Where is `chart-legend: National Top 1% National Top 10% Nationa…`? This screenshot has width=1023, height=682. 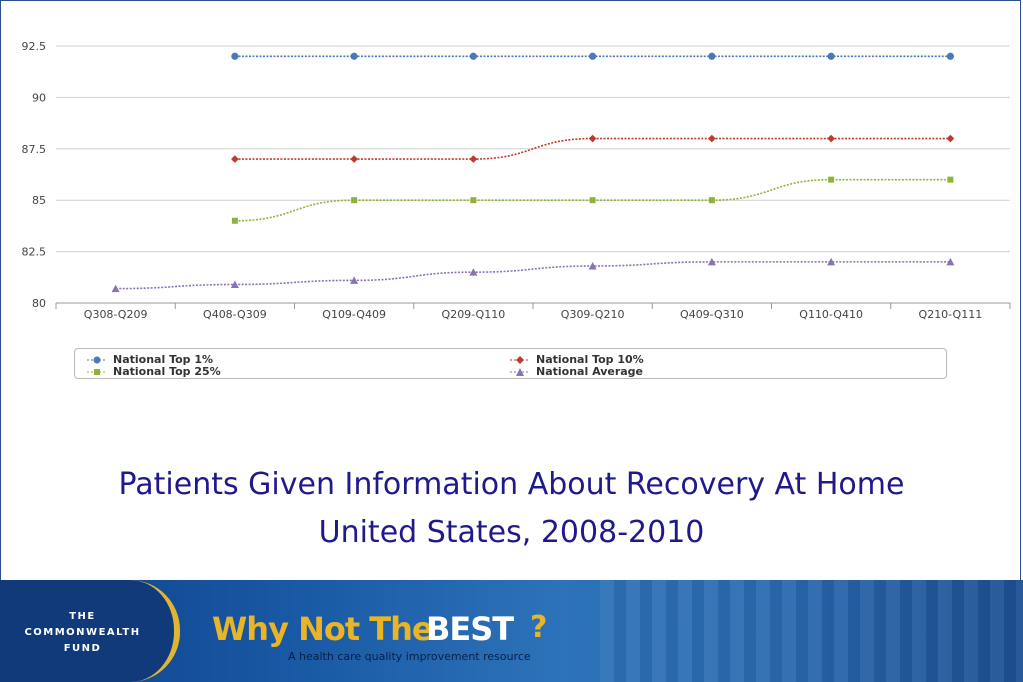
chart-legend: National Top 1% National Top 10% Nationa… is located at coordinates (510, 363).